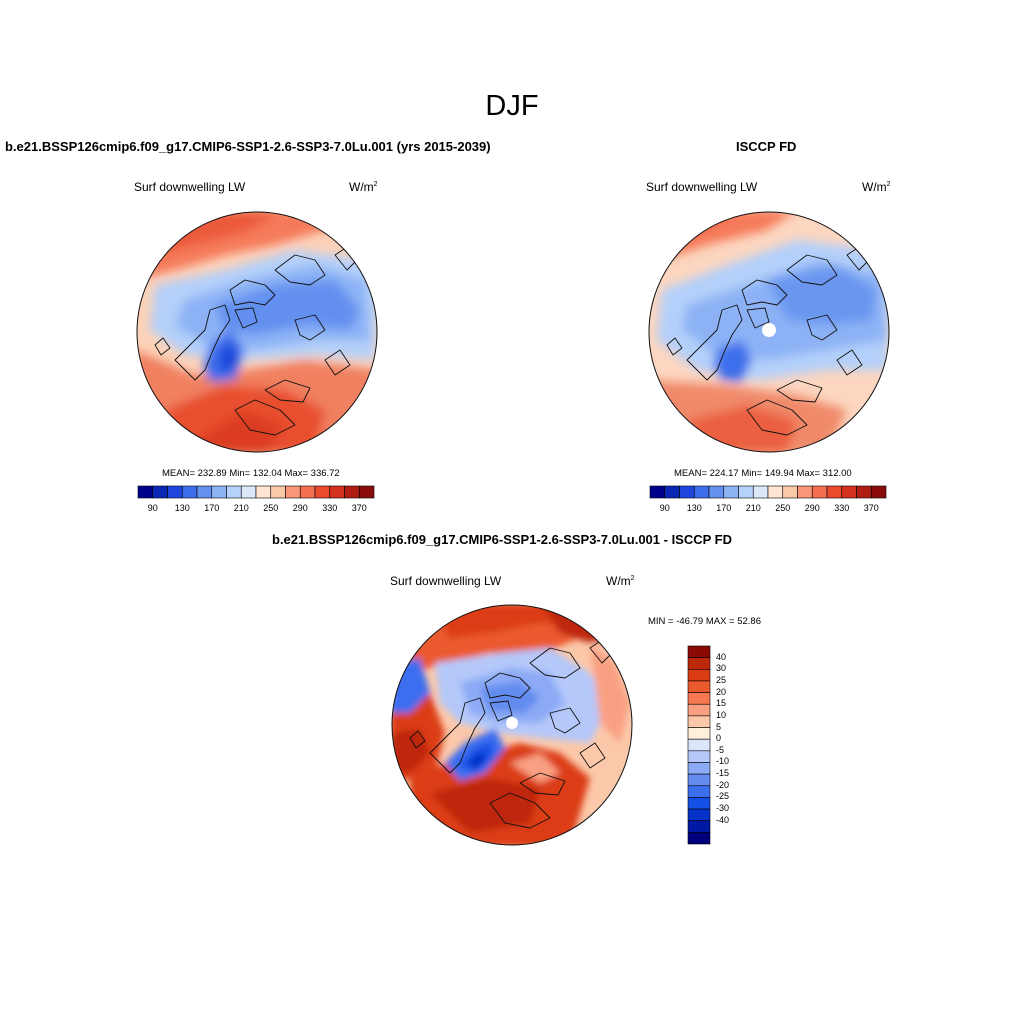  Describe the element at coordinates (723, 808) in the screenshot. I see `colorbar-tick-label: -30` at that location.